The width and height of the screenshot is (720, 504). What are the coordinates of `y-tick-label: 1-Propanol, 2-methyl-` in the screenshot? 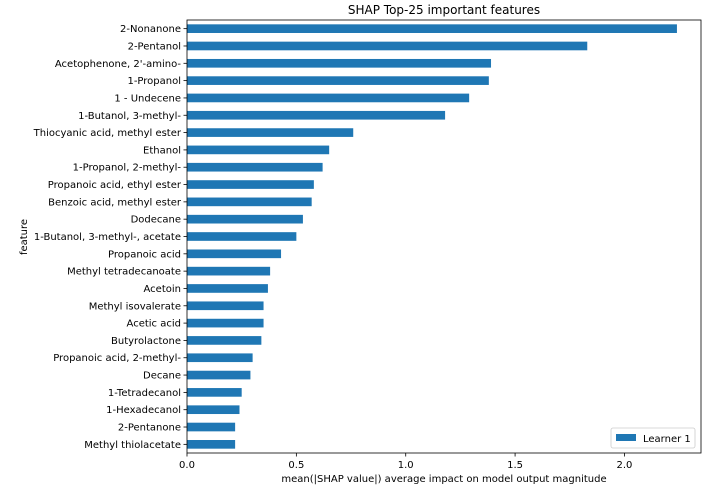 It's located at (127, 168).